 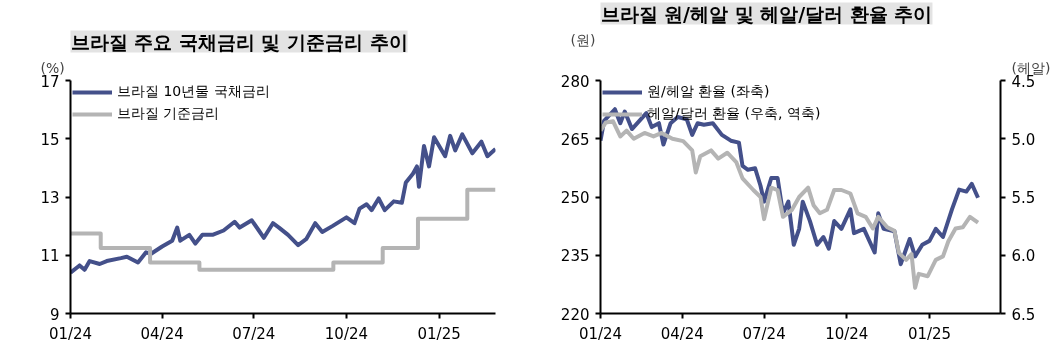 I want to click on y-tick-label: 15, so click(x=50, y=139).